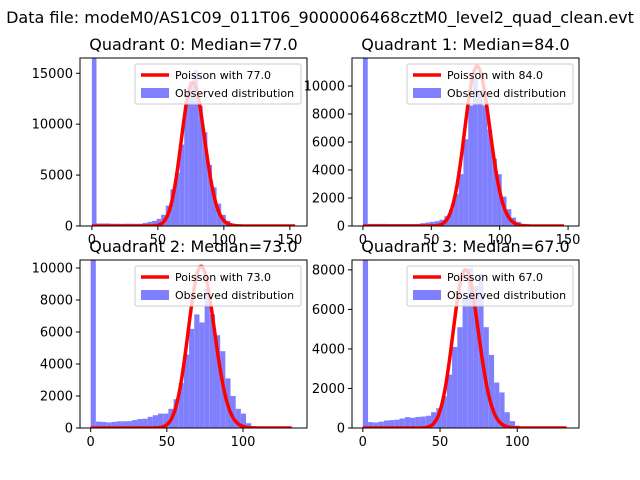 This screenshot has width=640, height=480. I want to click on y-tick-label: 4000, so click(328, 171).